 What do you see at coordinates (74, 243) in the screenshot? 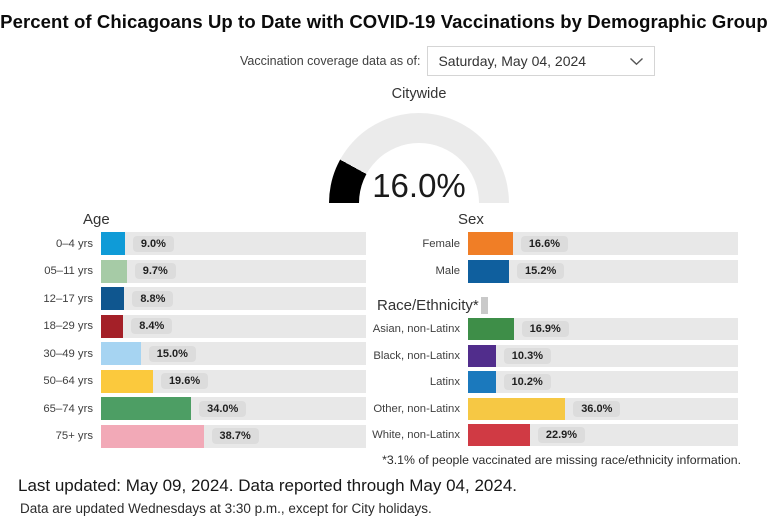
I see `category-label: 0–4 yrs` at bounding box center [74, 243].